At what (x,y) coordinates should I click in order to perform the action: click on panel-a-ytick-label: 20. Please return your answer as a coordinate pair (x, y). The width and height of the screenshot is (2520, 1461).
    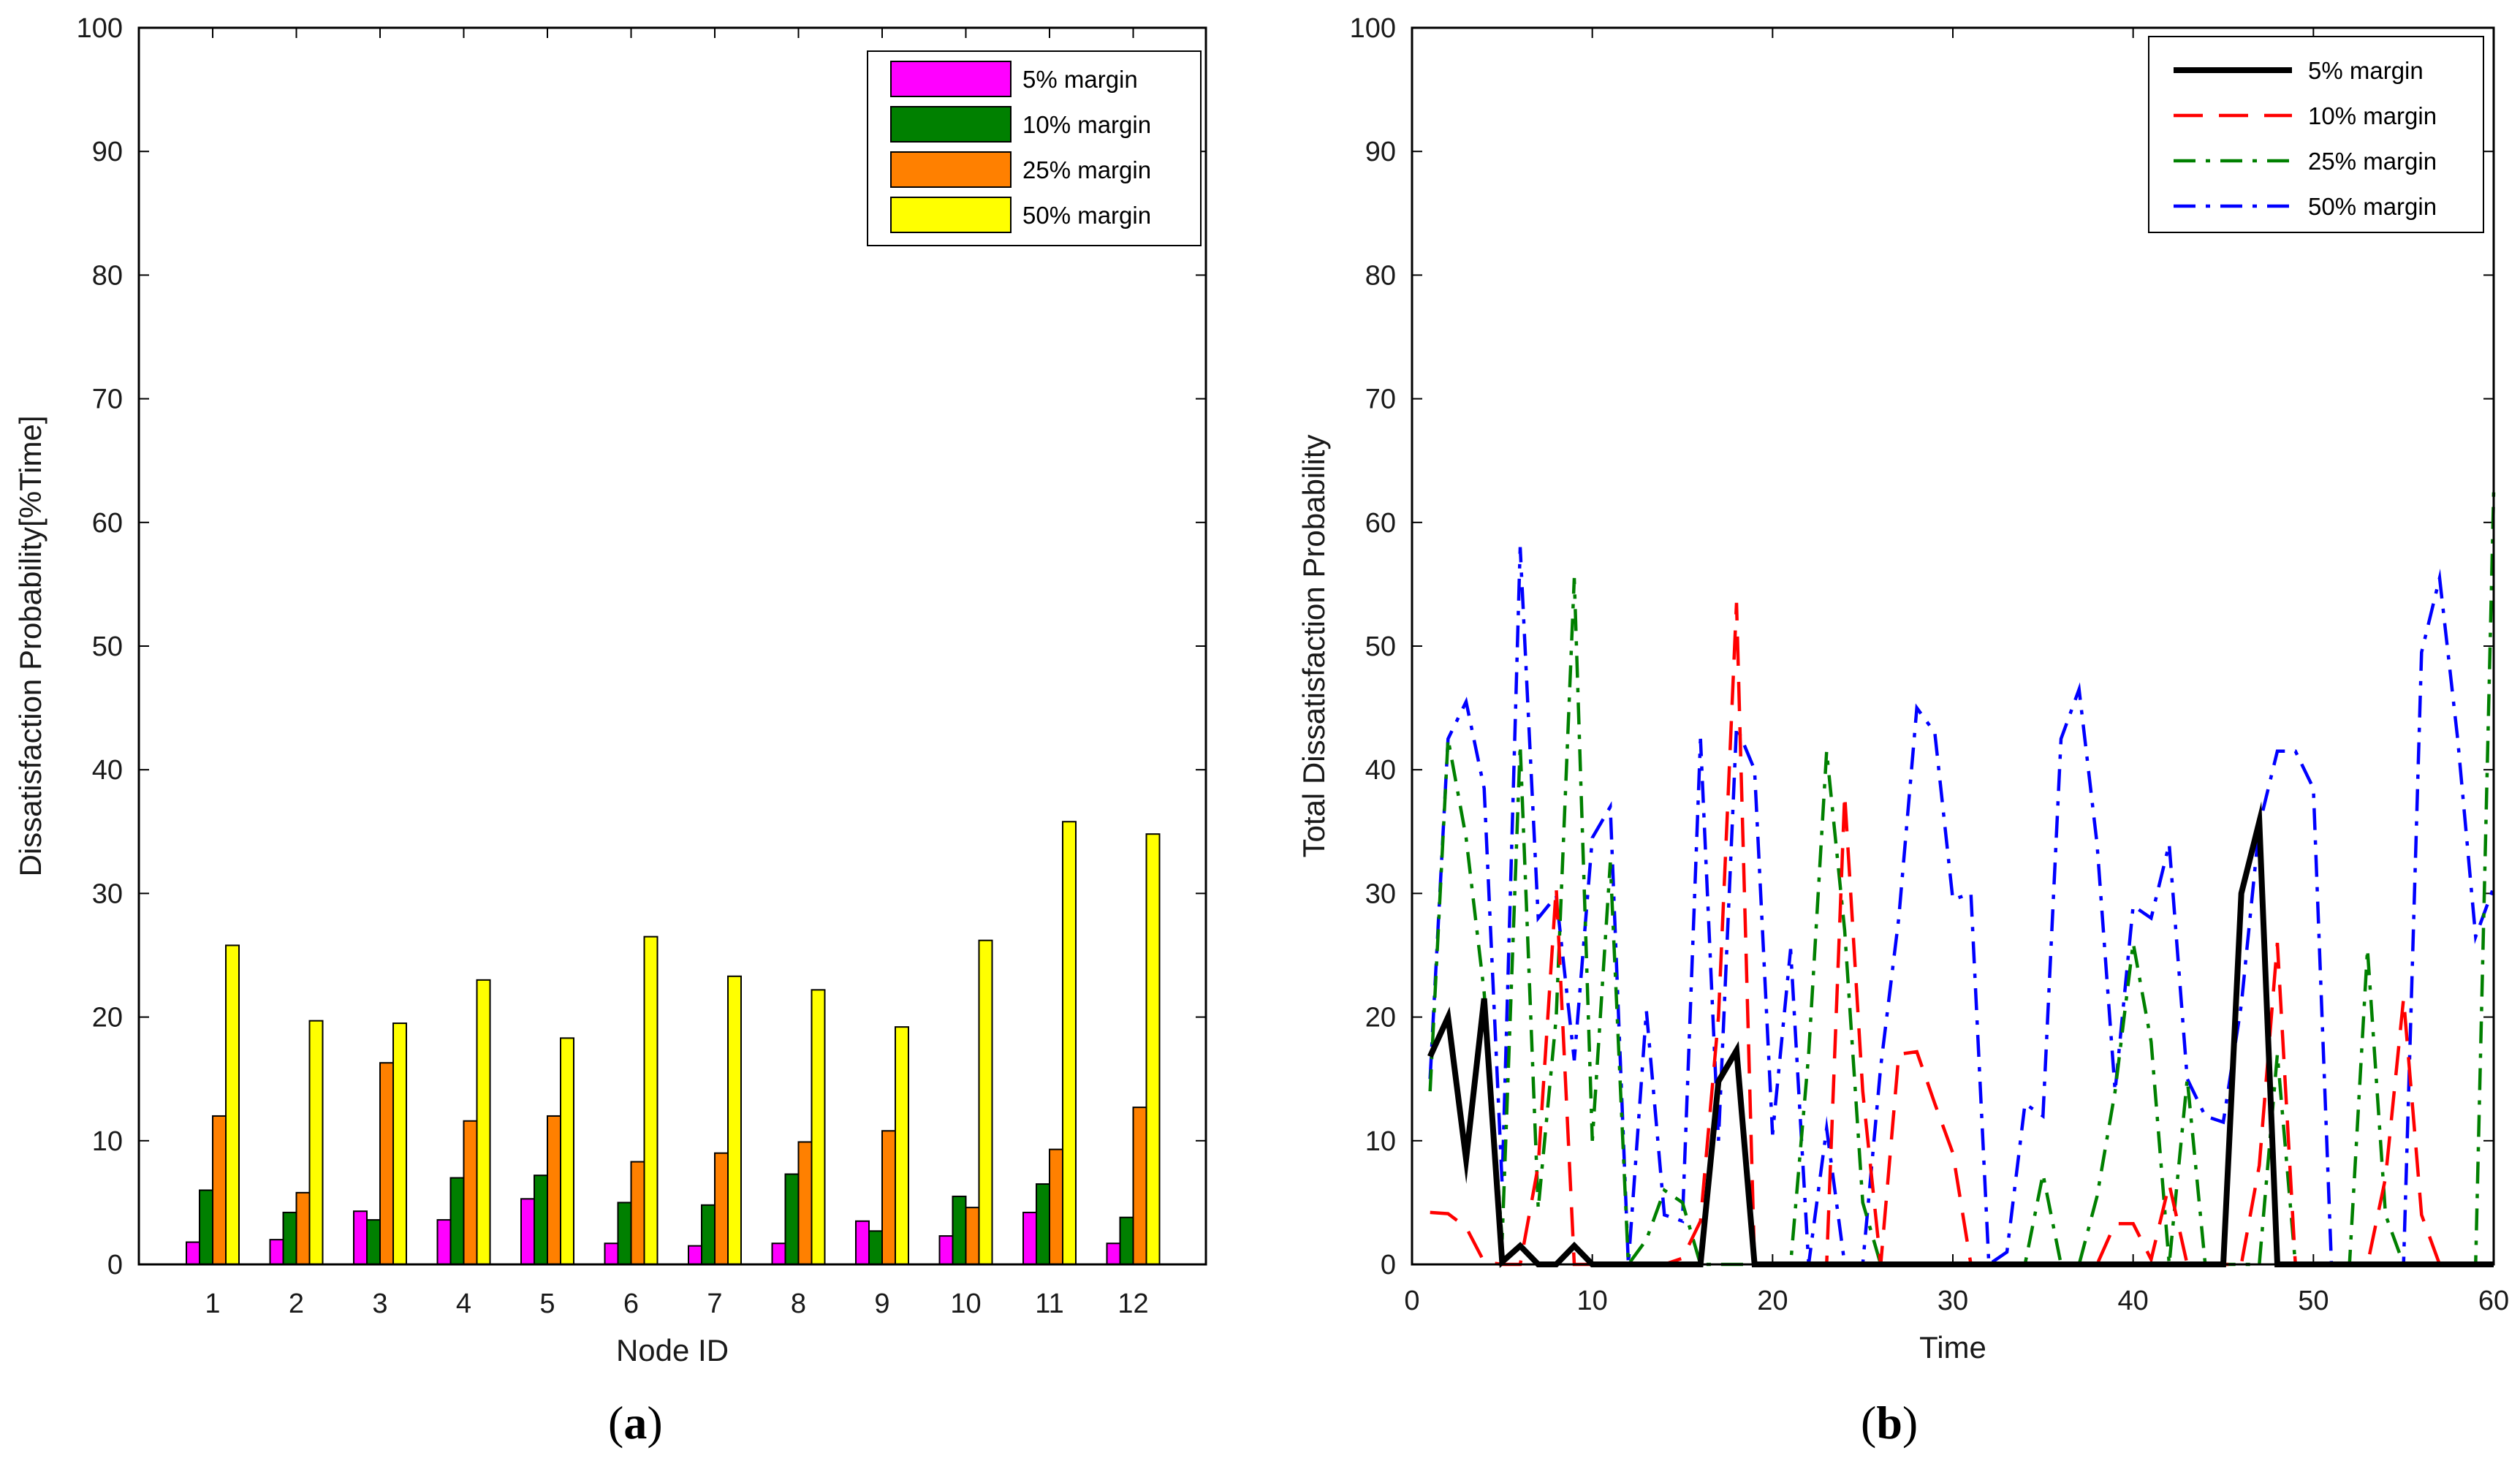
    Looking at the image, I should click on (107, 1018).